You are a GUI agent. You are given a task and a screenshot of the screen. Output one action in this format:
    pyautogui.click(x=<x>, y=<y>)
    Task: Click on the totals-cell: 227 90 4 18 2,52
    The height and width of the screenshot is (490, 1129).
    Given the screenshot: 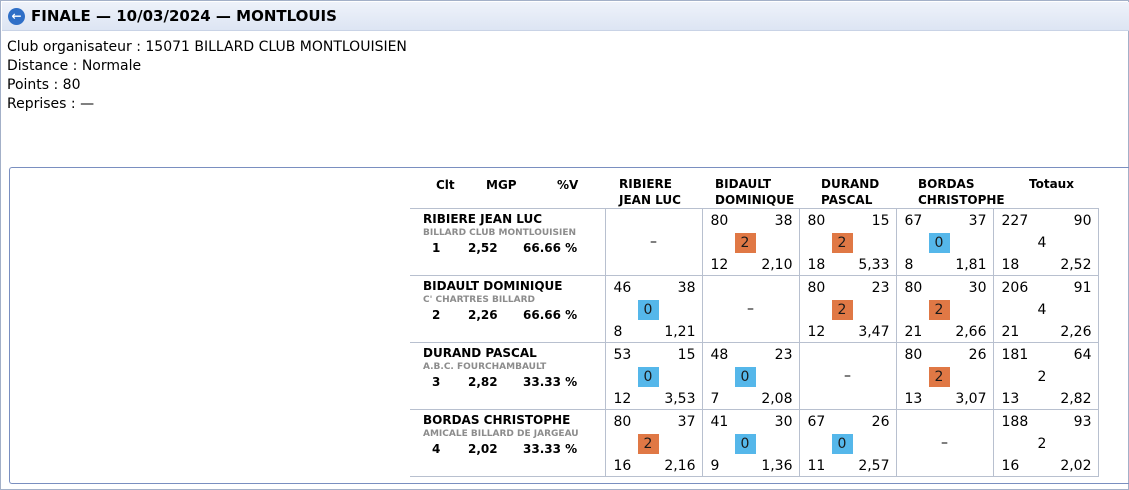 What is the action you would take?
    pyautogui.click(x=1045, y=242)
    